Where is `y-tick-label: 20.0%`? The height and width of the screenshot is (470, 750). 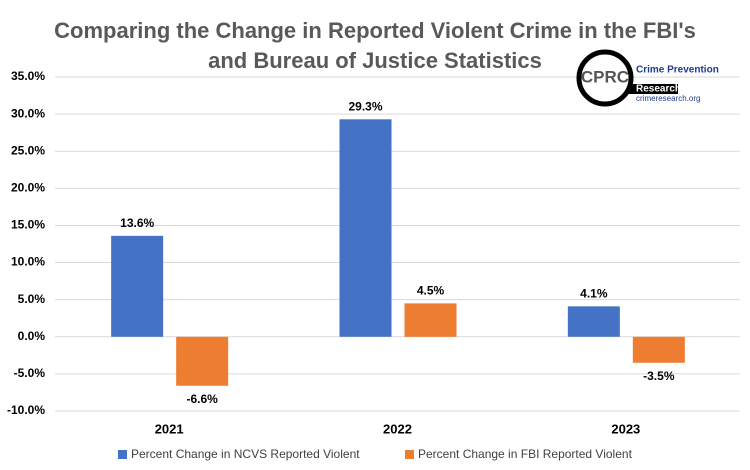
y-tick-label: 20.0% is located at coordinates (28, 188).